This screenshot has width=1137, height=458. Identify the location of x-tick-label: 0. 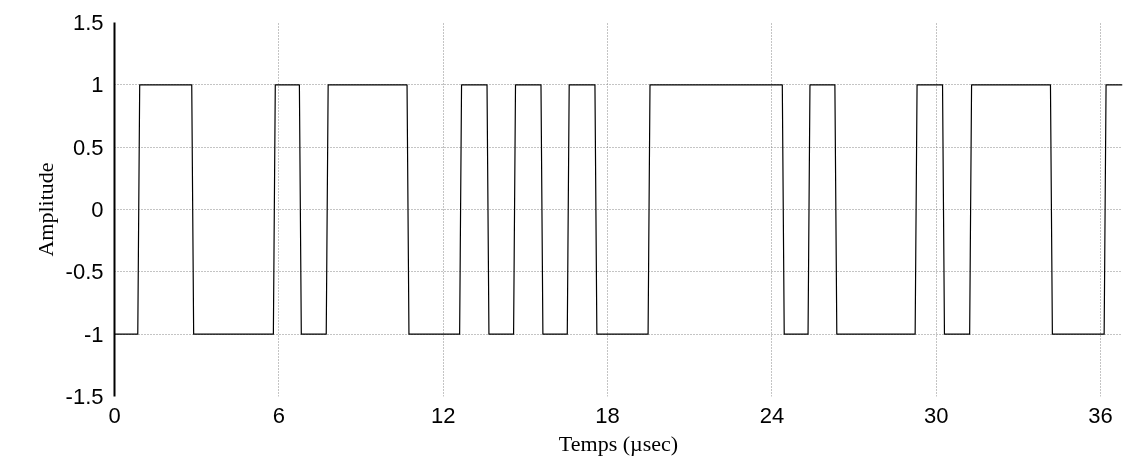
(114, 415).